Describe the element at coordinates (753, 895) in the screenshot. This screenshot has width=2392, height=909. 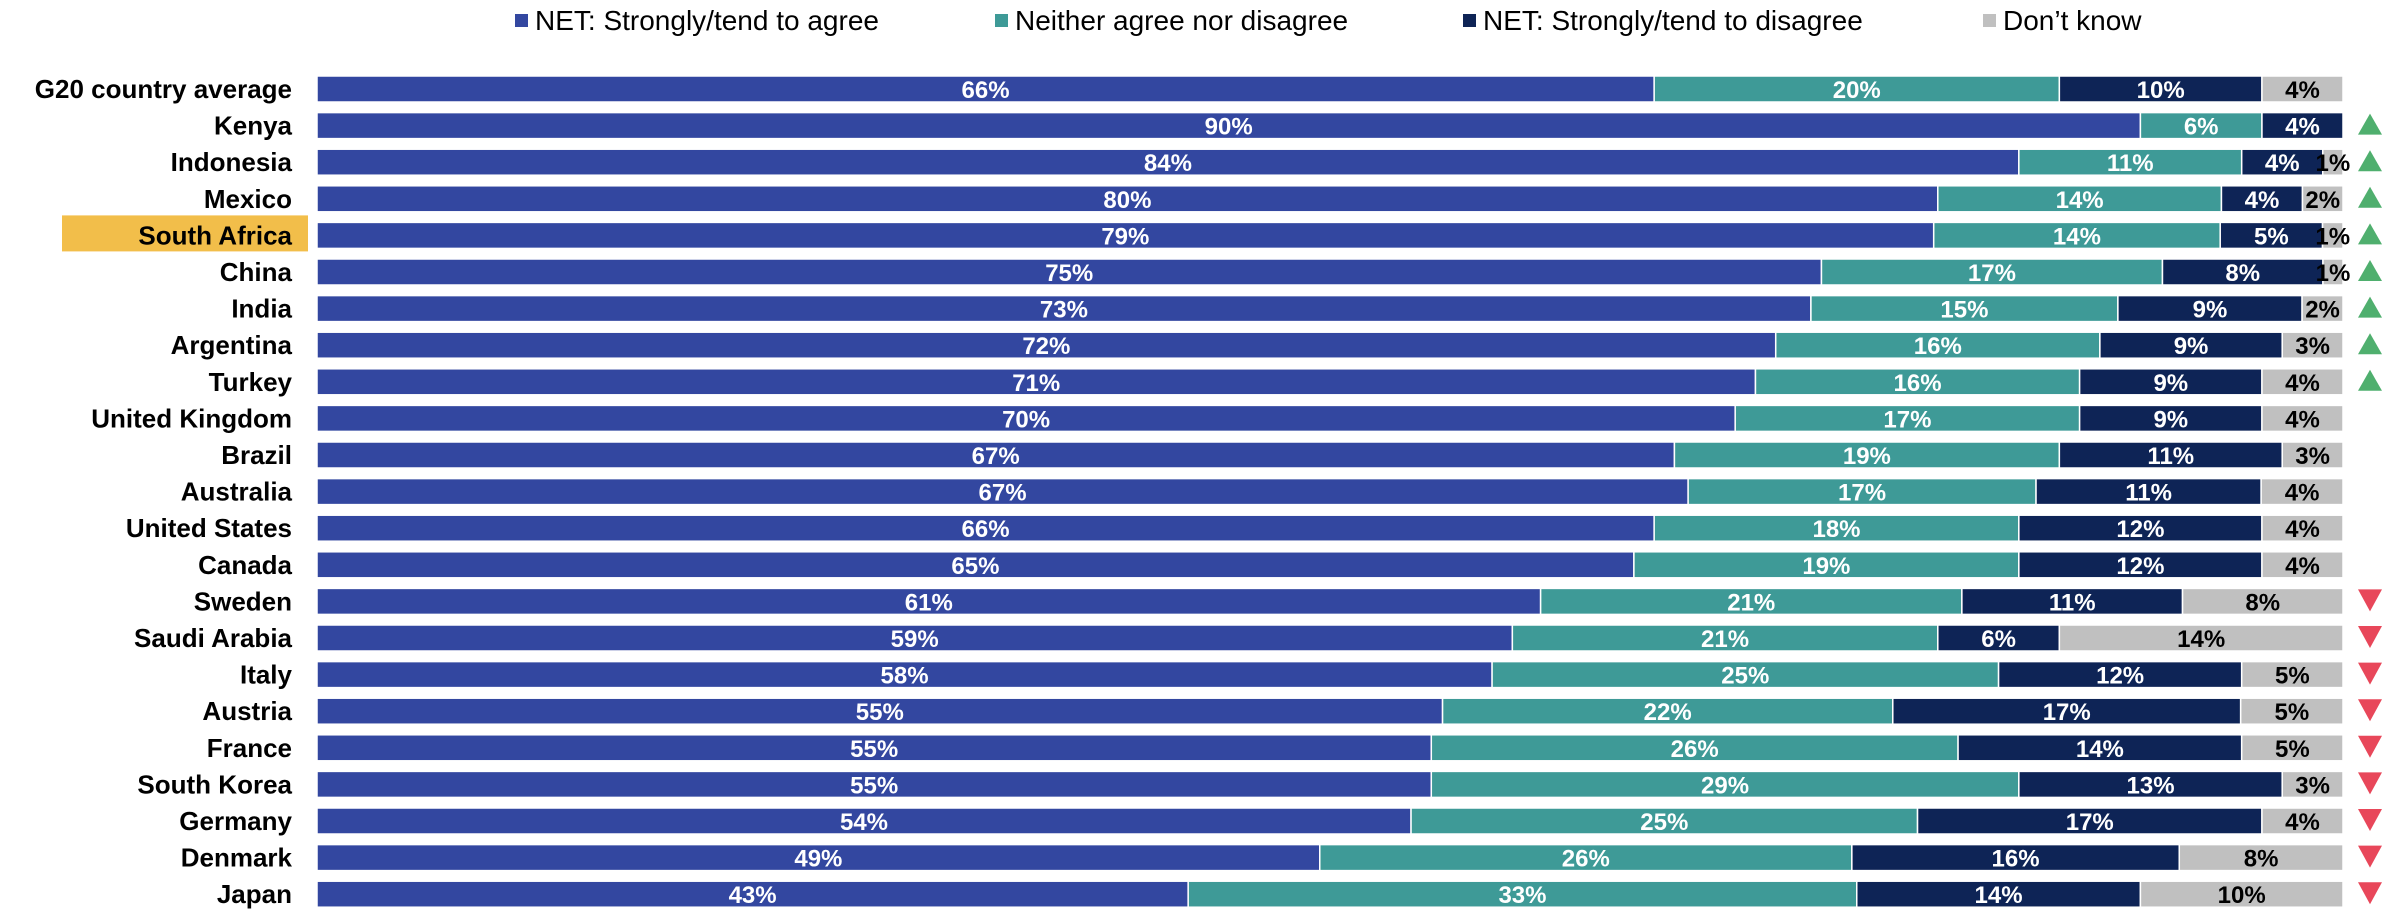
I see `data-label: 43%` at that location.